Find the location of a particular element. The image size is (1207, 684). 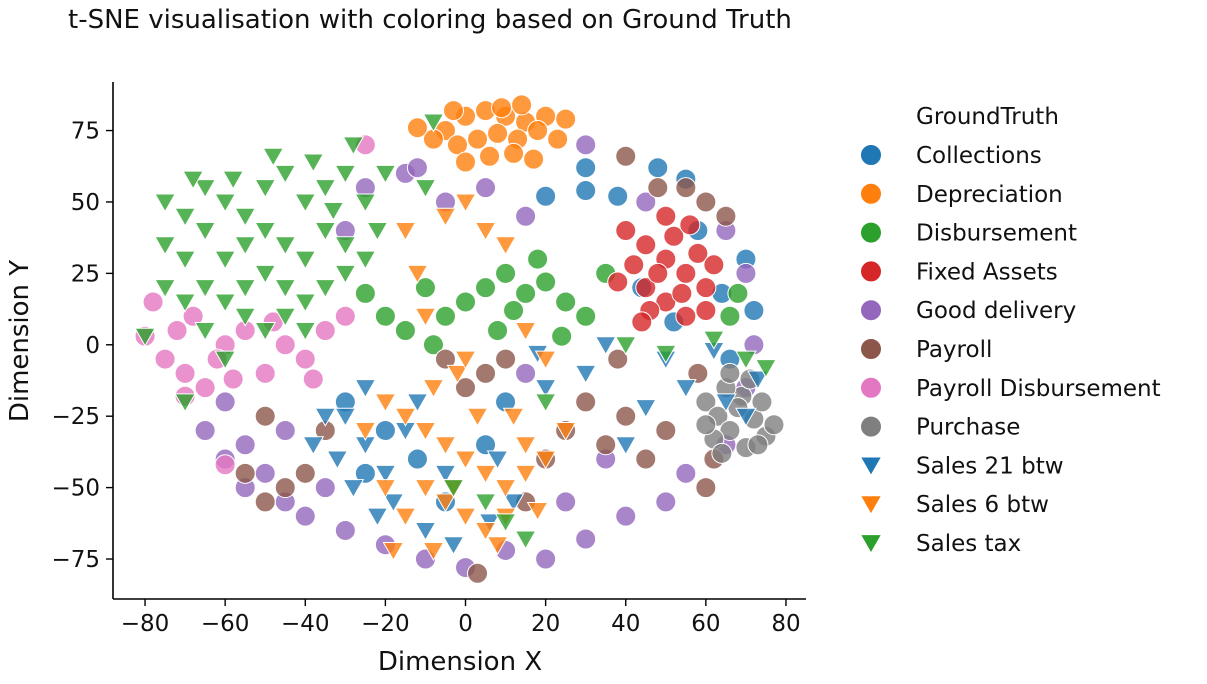

x-tick-label: 40 is located at coordinates (625, 624).